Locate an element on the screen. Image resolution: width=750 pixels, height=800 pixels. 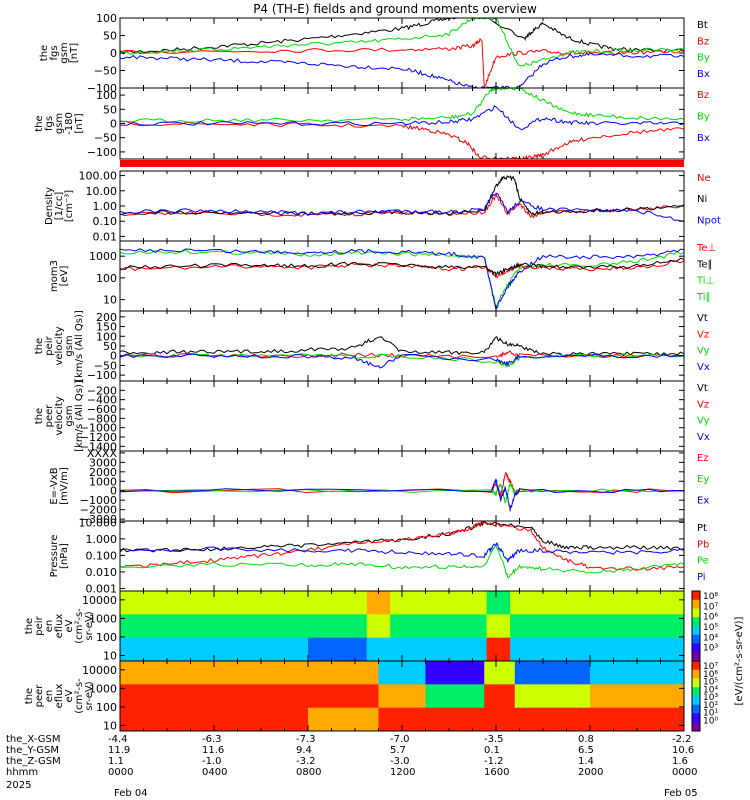
legend-Vt: Vt is located at coordinates (702, 388).